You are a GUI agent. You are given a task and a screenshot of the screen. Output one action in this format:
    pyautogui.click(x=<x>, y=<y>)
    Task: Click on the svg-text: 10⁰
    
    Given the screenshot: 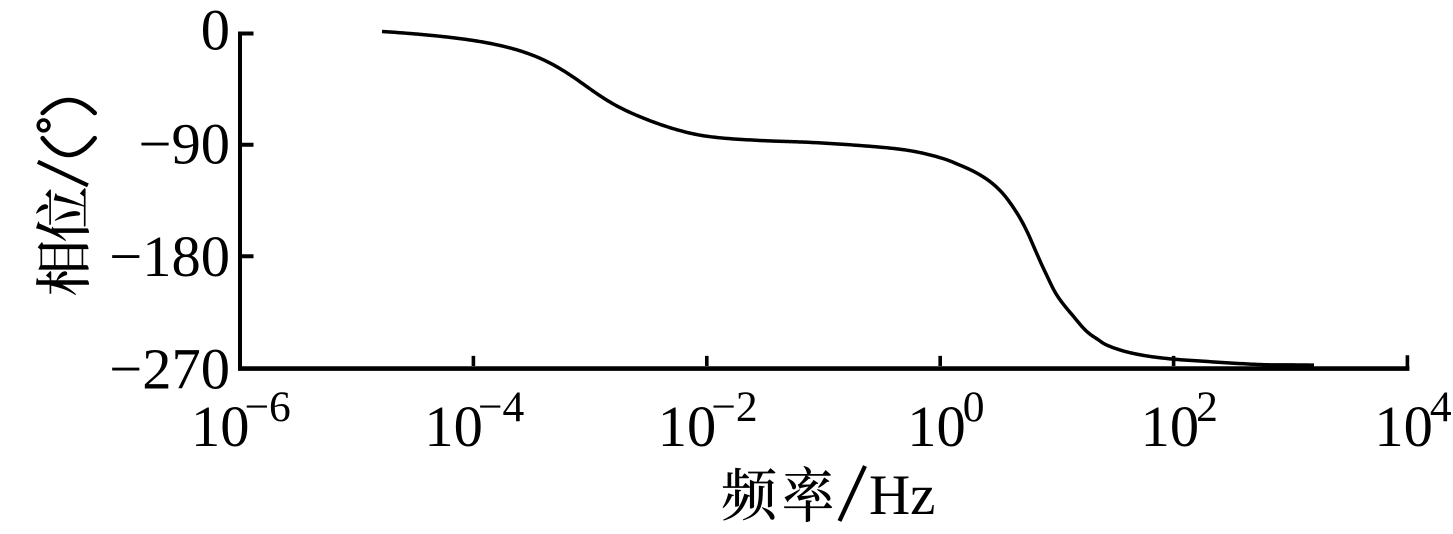 What is the action you would take?
    pyautogui.click(x=945, y=421)
    